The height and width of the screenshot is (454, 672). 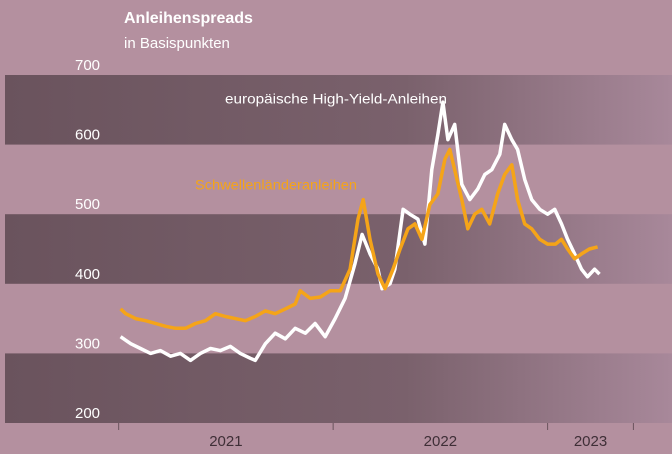 What do you see at coordinates (87, 274) in the screenshot?
I see `y-tick-label: 400` at bounding box center [87, 274].